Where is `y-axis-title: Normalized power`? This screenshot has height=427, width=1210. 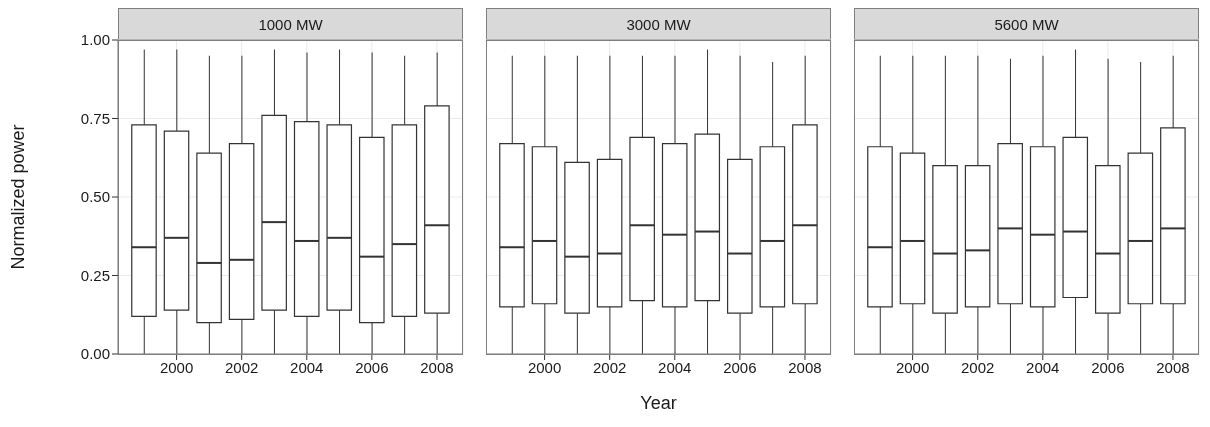 y-axis-title: Normalized power is located at coordinates (18, 197).